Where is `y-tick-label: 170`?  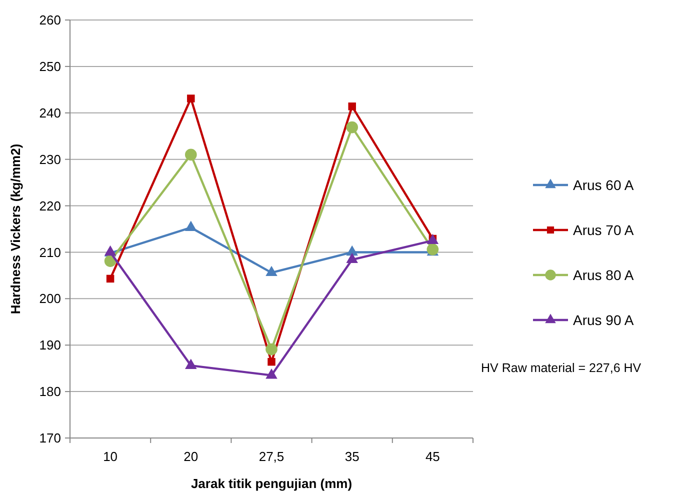 y-tick-label: 170 is located at coordinates (50, 438).